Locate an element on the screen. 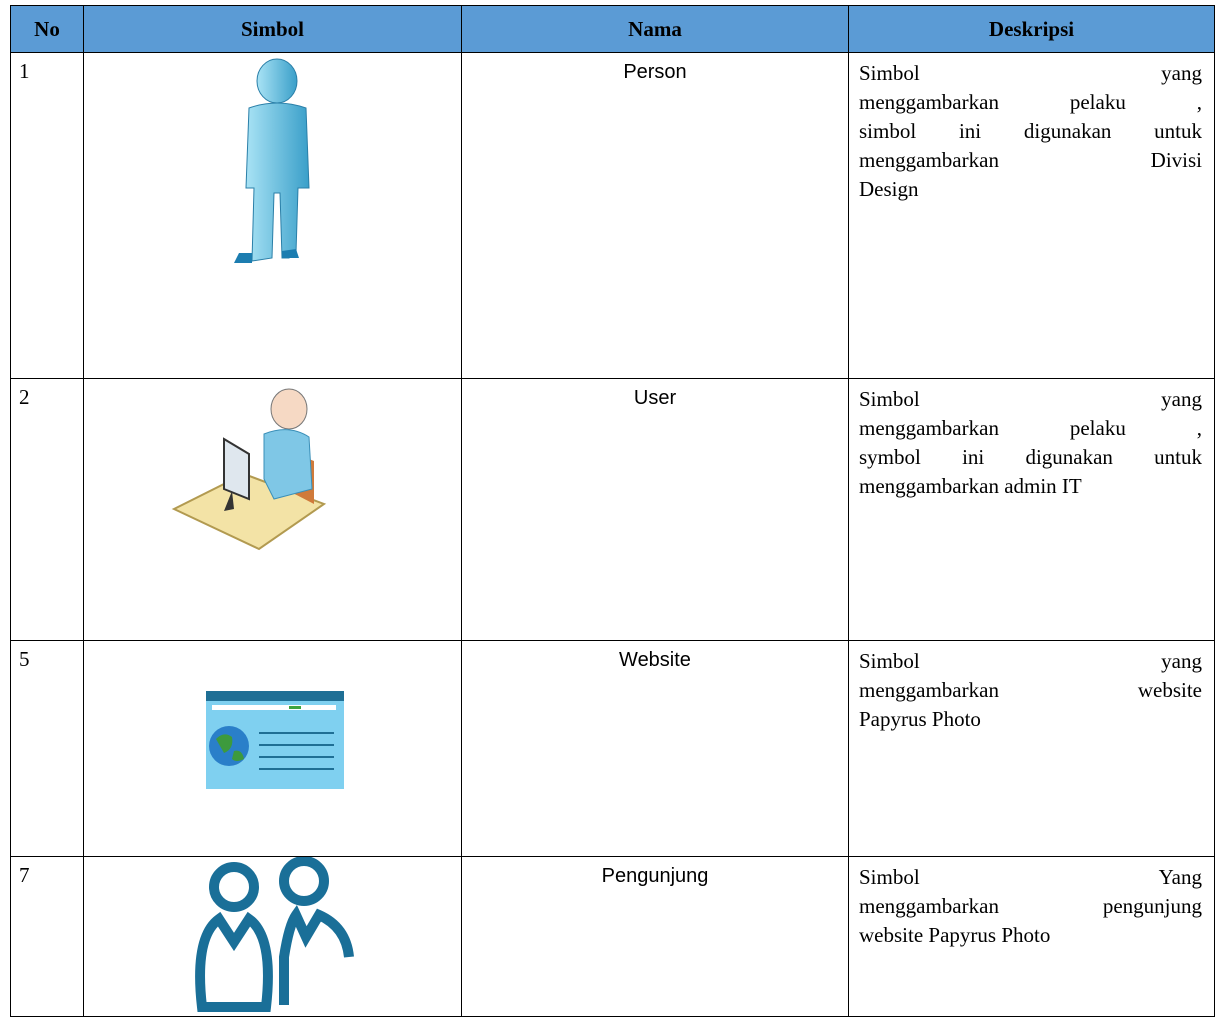 Image resolution: width=1216 pixels, height=1017 pixels. person-icon is located at coordinates (272, 160).